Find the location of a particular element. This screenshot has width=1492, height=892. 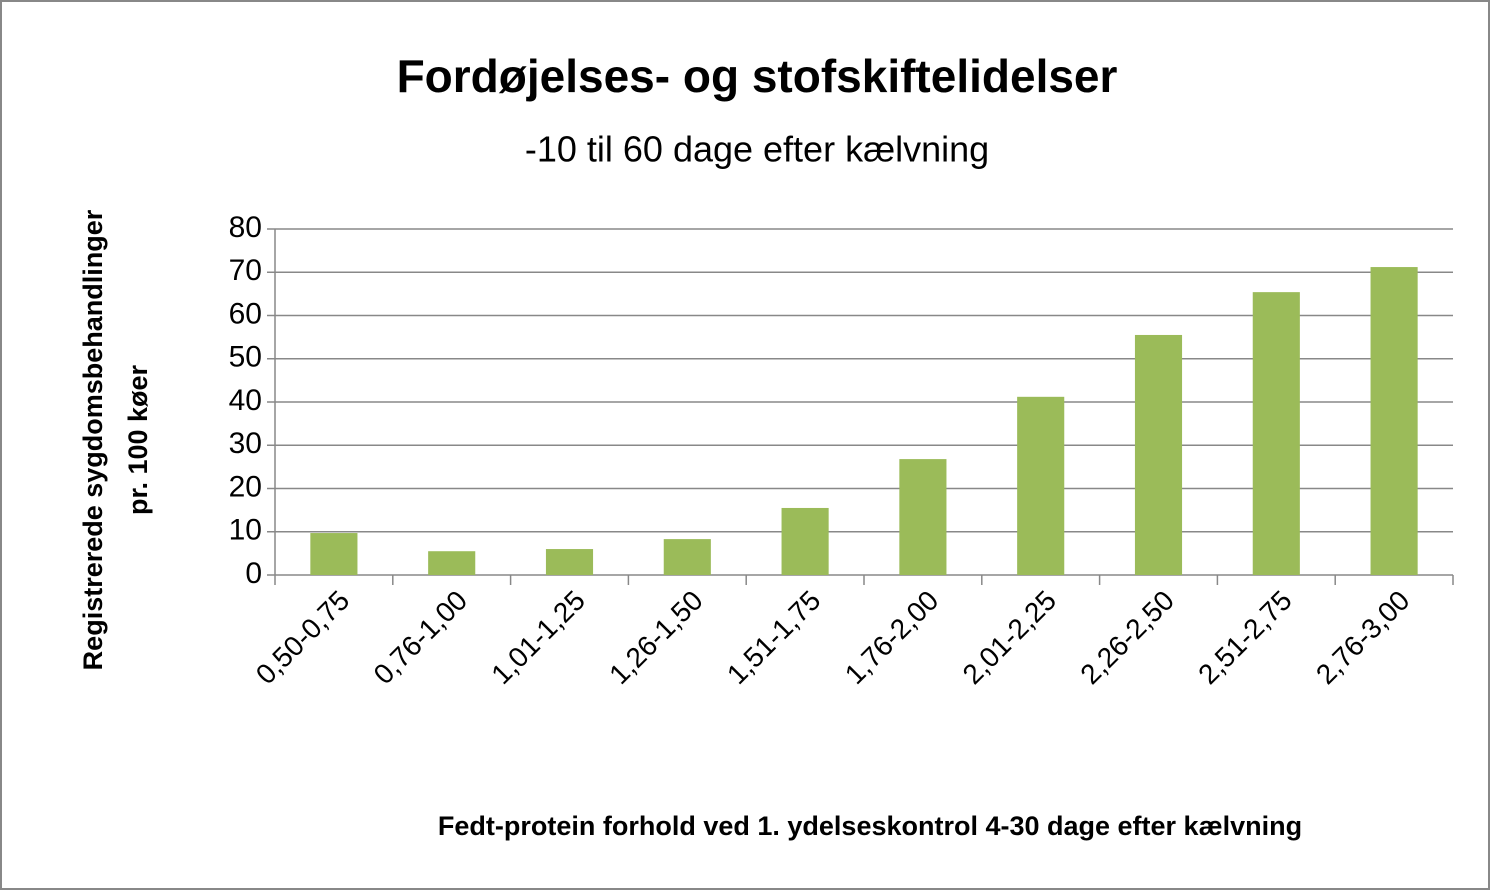

y-tick-label: 30 is located at coordinates (245, 443).